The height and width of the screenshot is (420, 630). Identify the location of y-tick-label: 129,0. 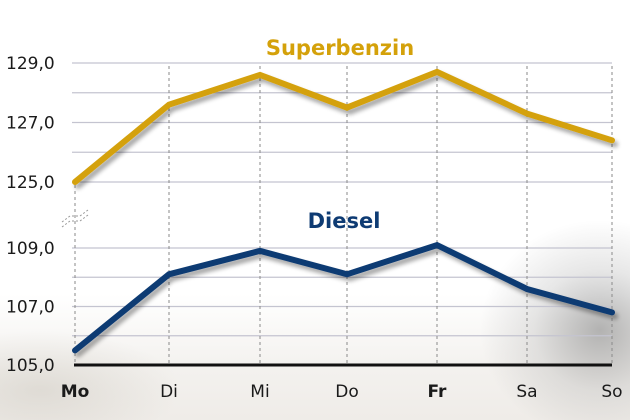
(30, 64).